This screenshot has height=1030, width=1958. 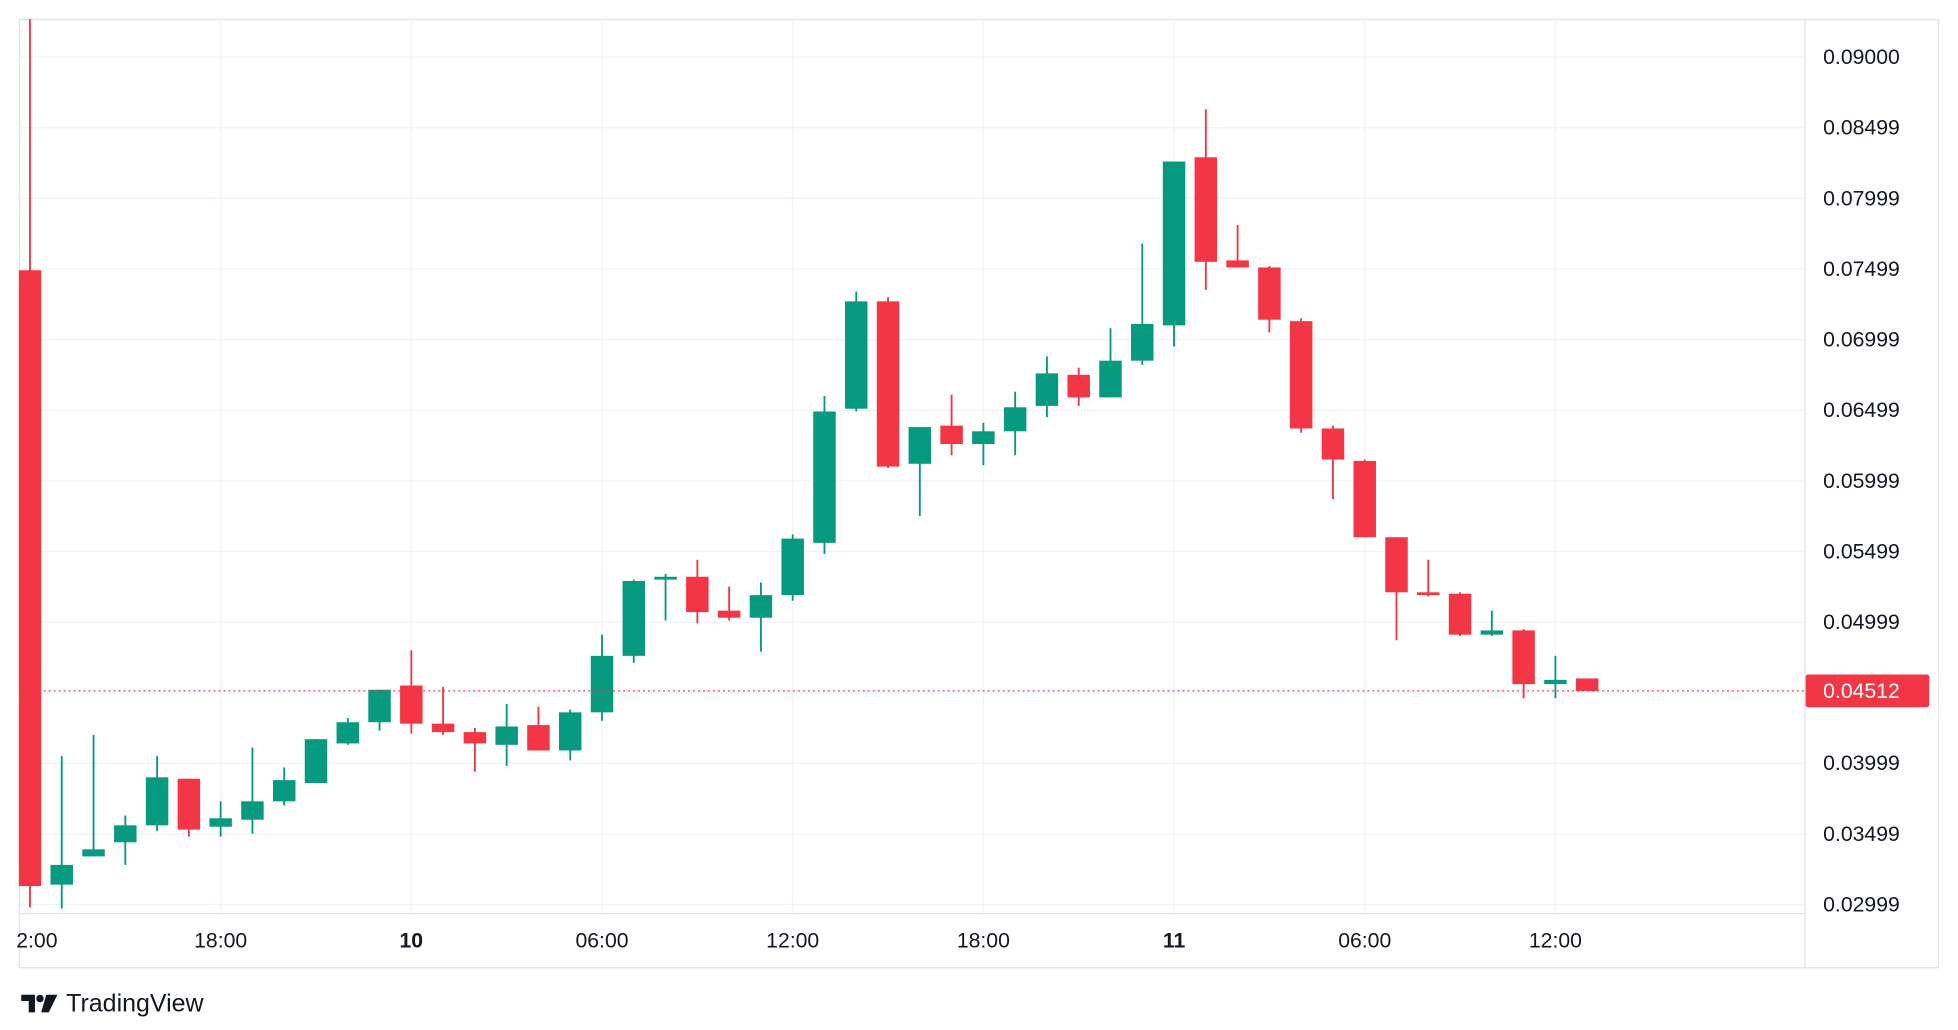 What do you see at coordinates (1861, 763) in the screenshot?
I see `y-tick-label: 0.03999` at bounding box center [1861, 763].